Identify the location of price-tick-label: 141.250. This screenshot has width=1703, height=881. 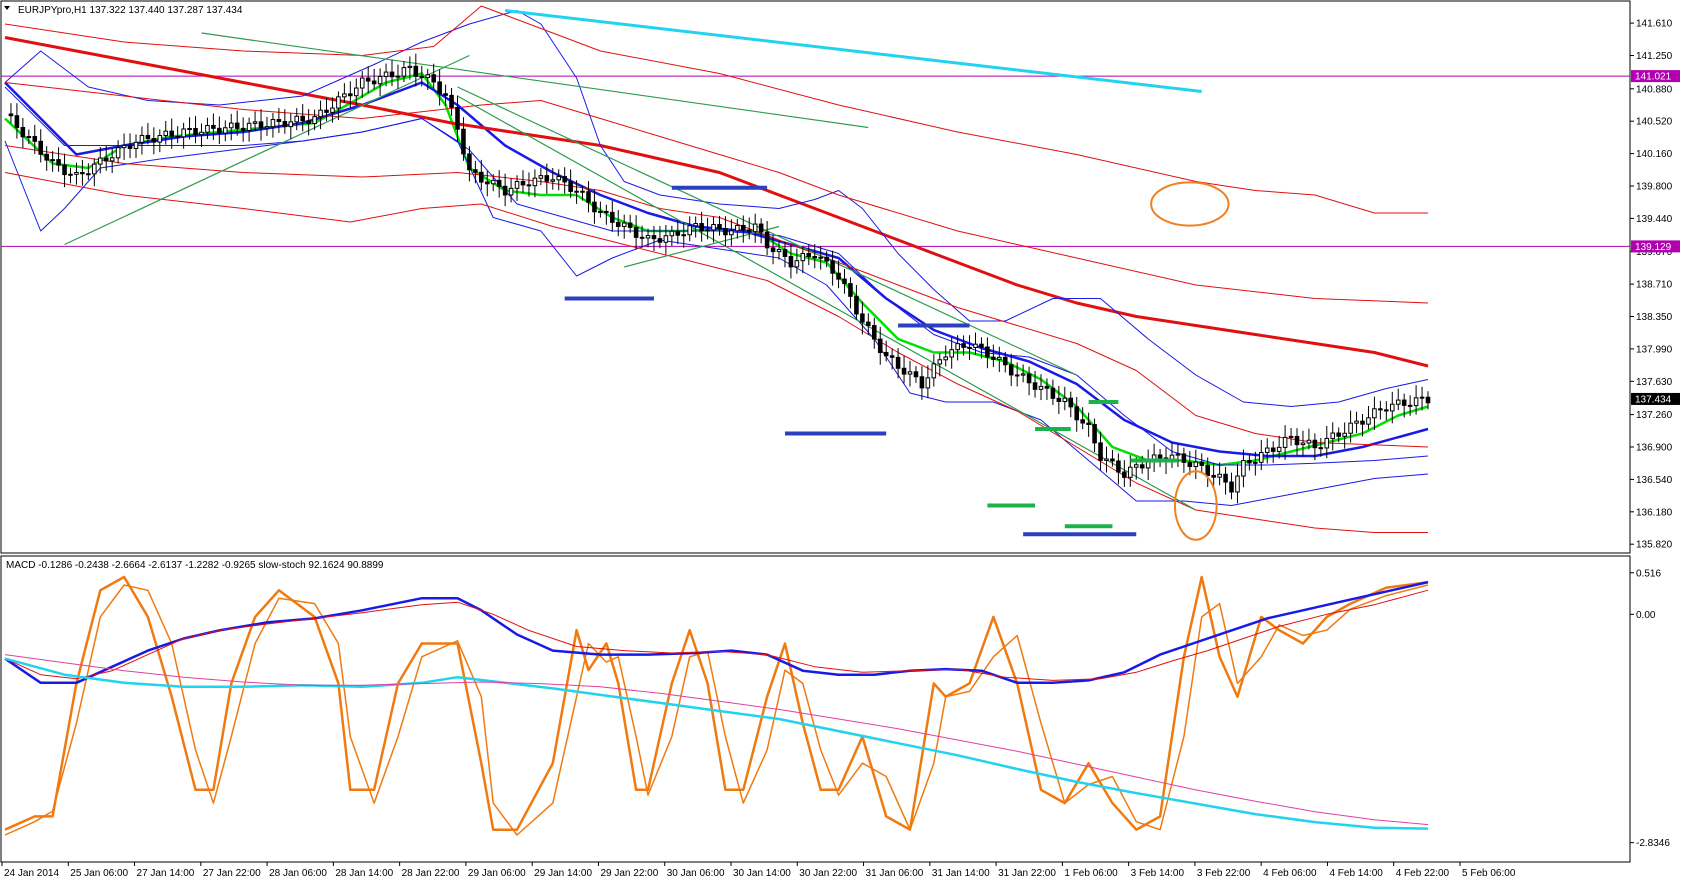
(1654, 56).